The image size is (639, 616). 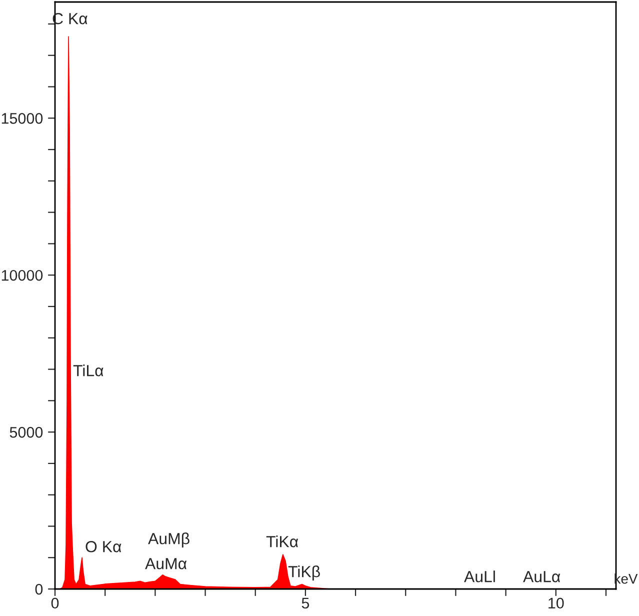 I want to click on y-tick-label: 0, so click(x=39, y=589).